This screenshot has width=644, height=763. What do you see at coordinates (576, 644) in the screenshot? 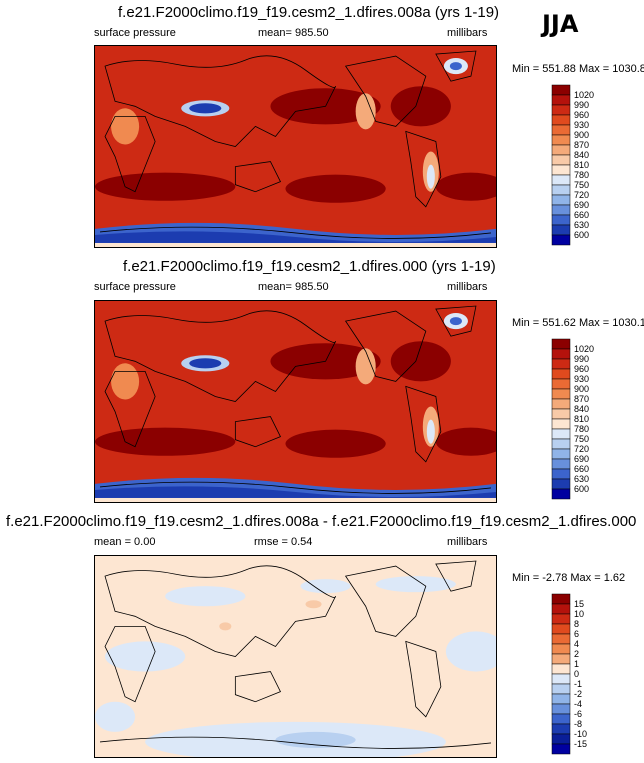
I see `colorbar-tick-label: 4` at bounding box center [576, 644].